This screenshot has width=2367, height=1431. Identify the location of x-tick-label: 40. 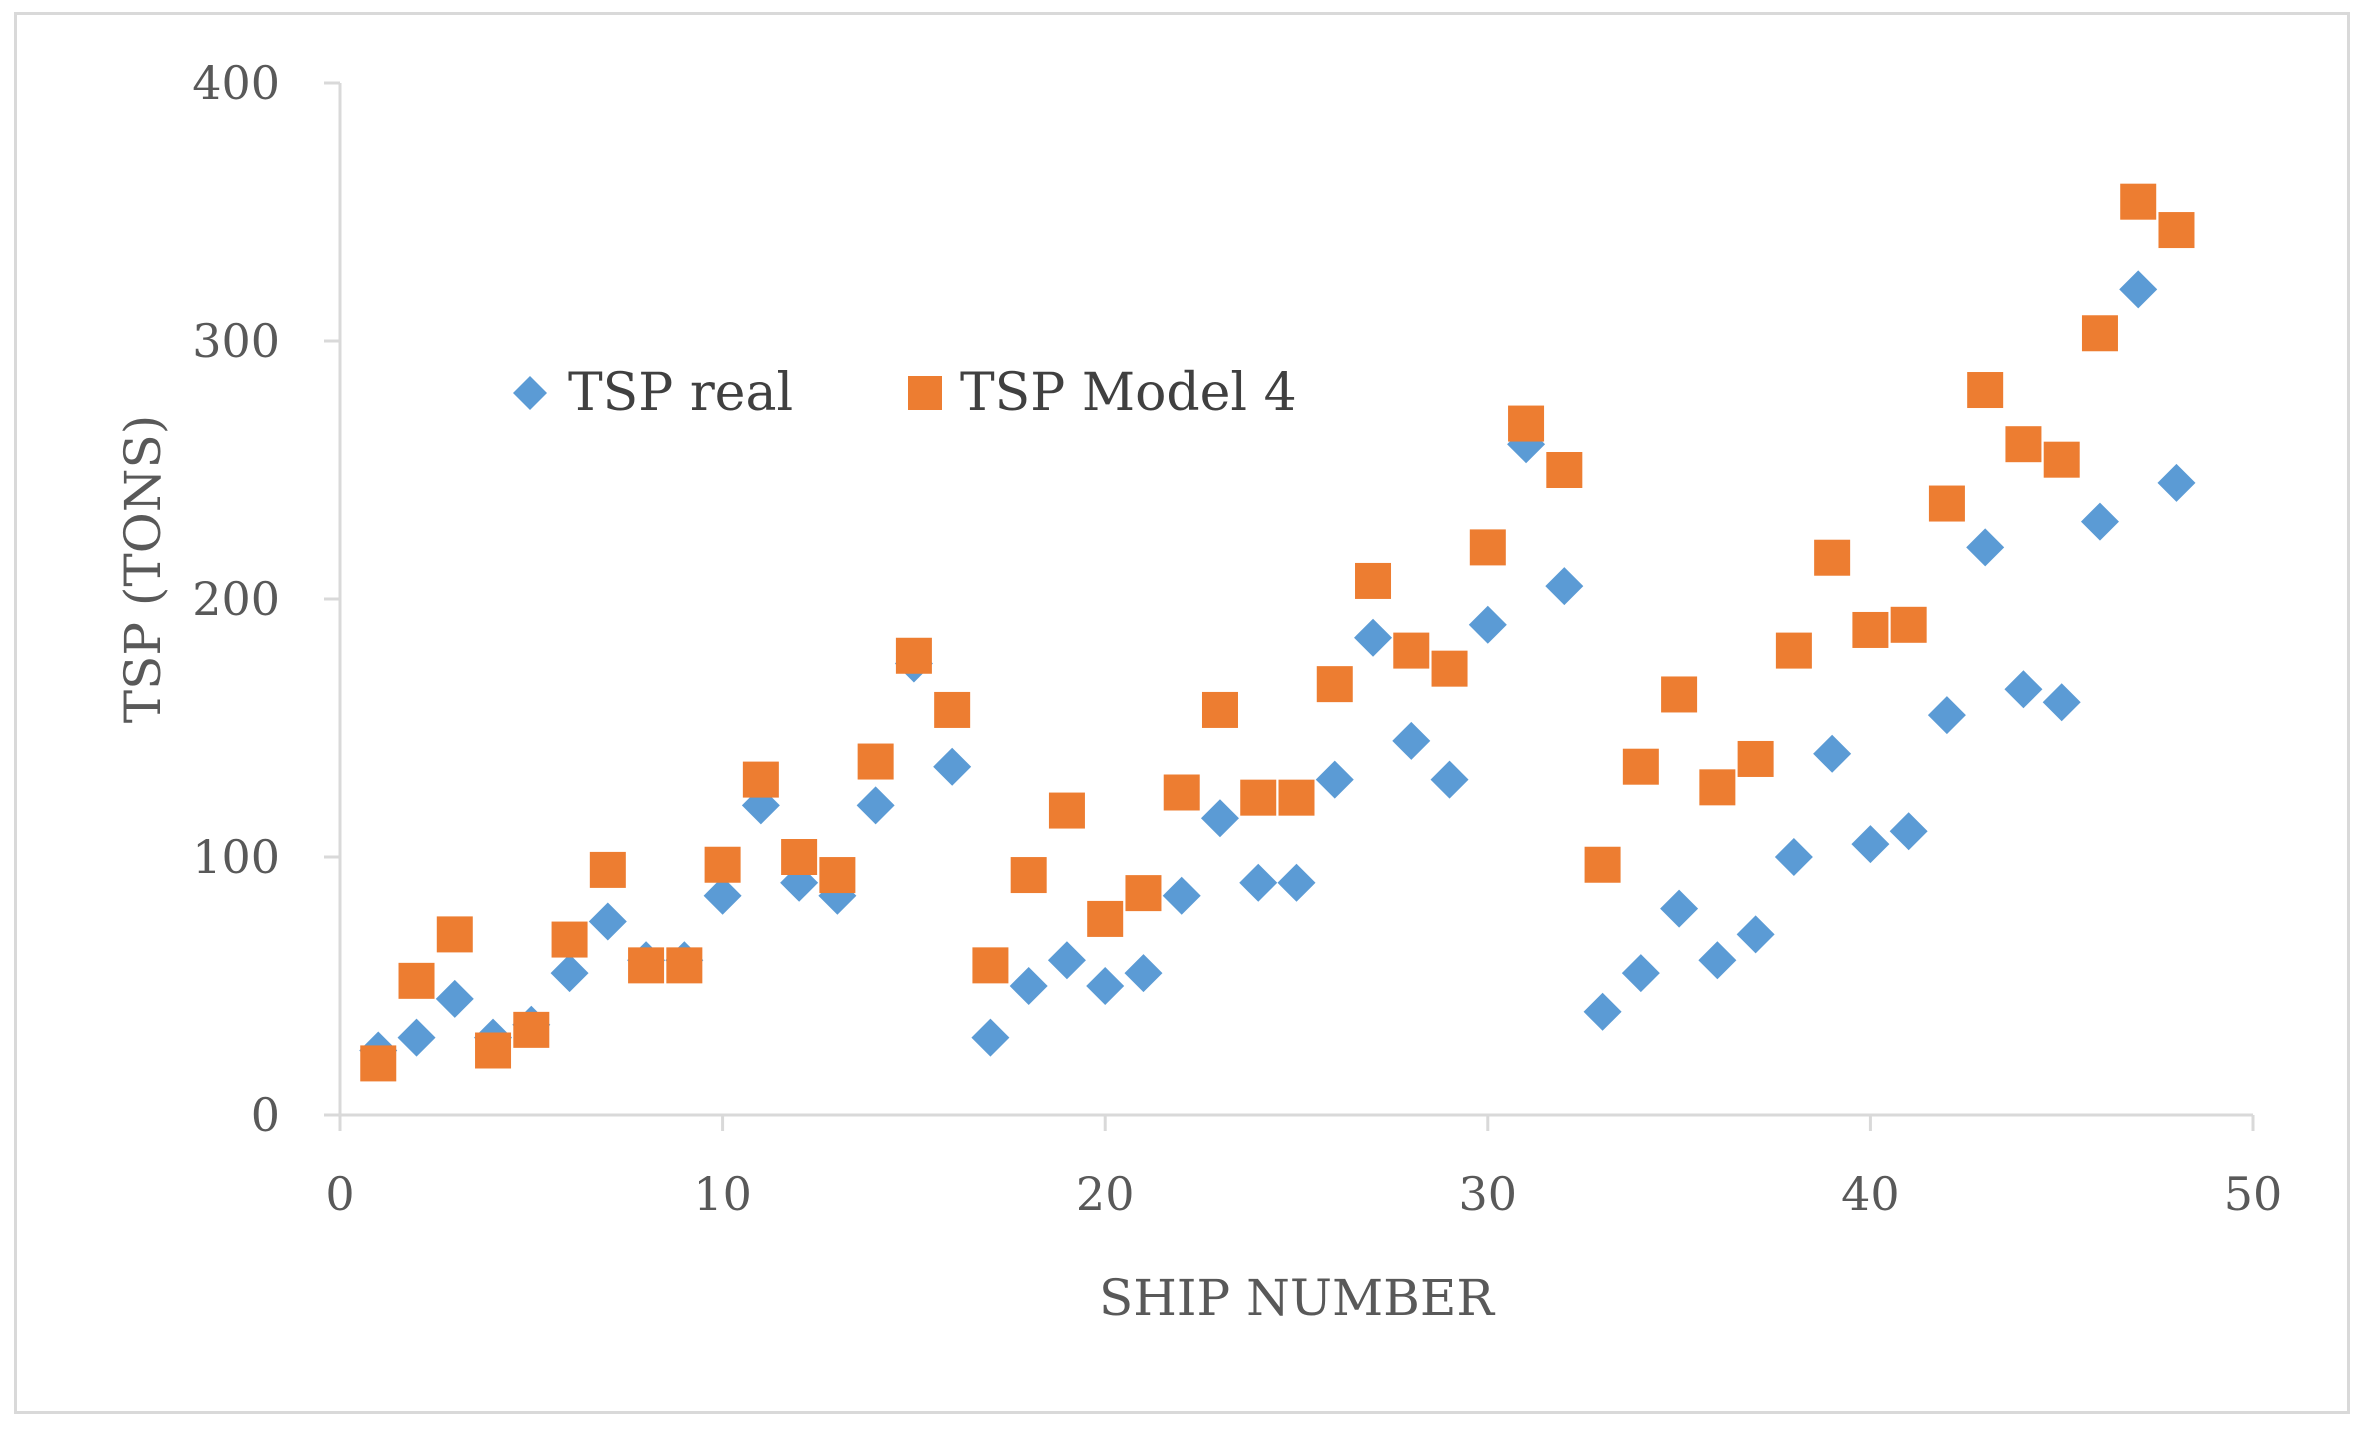
(1870, 1194).